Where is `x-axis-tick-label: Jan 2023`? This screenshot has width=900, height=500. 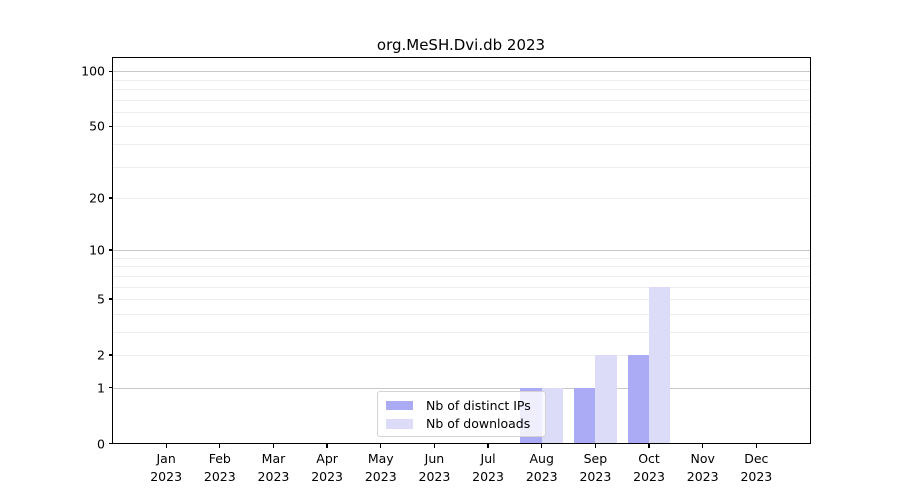 x-axis-tick-label: Jan 2023 is located at coordinates (166, 467).